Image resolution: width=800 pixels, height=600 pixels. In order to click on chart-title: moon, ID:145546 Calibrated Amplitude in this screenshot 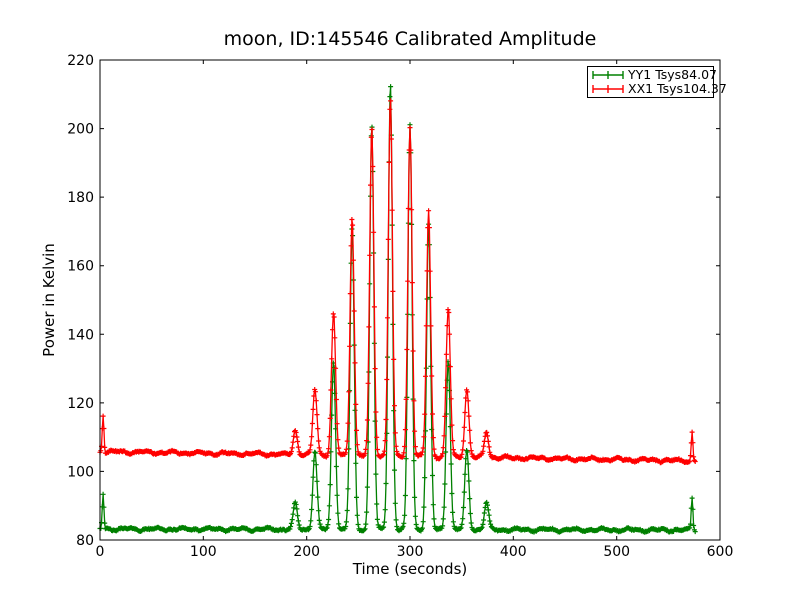, I will do `click(410, 39)`.